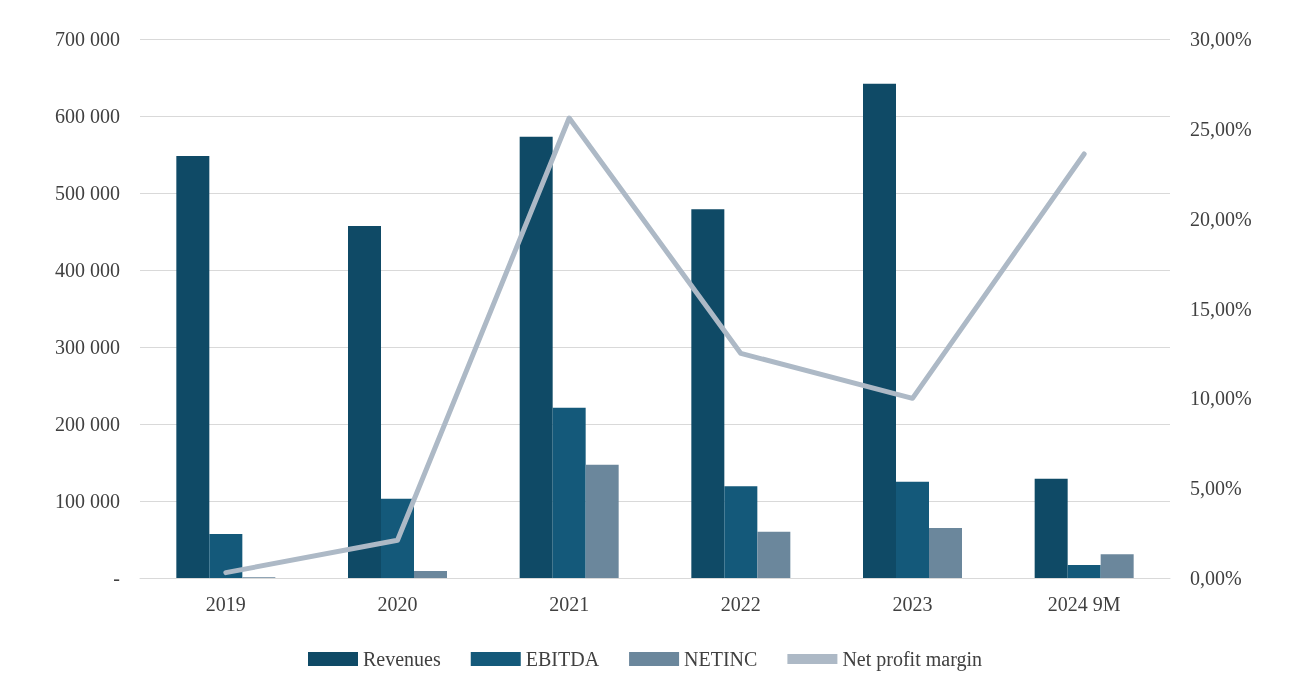 This screenshot has height=688, width=1290. What do you see at coordinates (402, 659) in the screenshot?
I see `legend-label: Revenues` at bounding box center [402, 659].